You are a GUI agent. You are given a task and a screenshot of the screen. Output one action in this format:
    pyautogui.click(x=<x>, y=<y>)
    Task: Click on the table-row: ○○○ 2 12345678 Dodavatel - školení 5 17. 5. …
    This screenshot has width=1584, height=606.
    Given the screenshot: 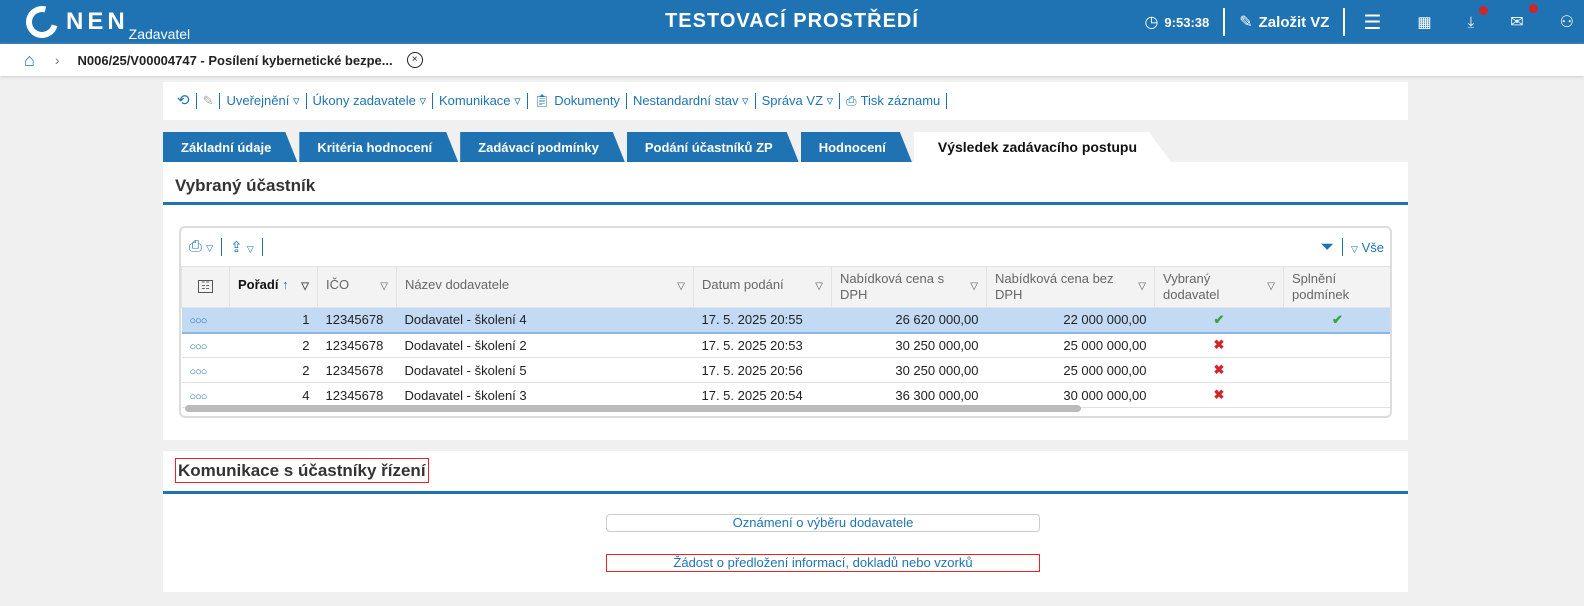 What is the action you would take?
    pyautogui.click(x=785, y=370)
    